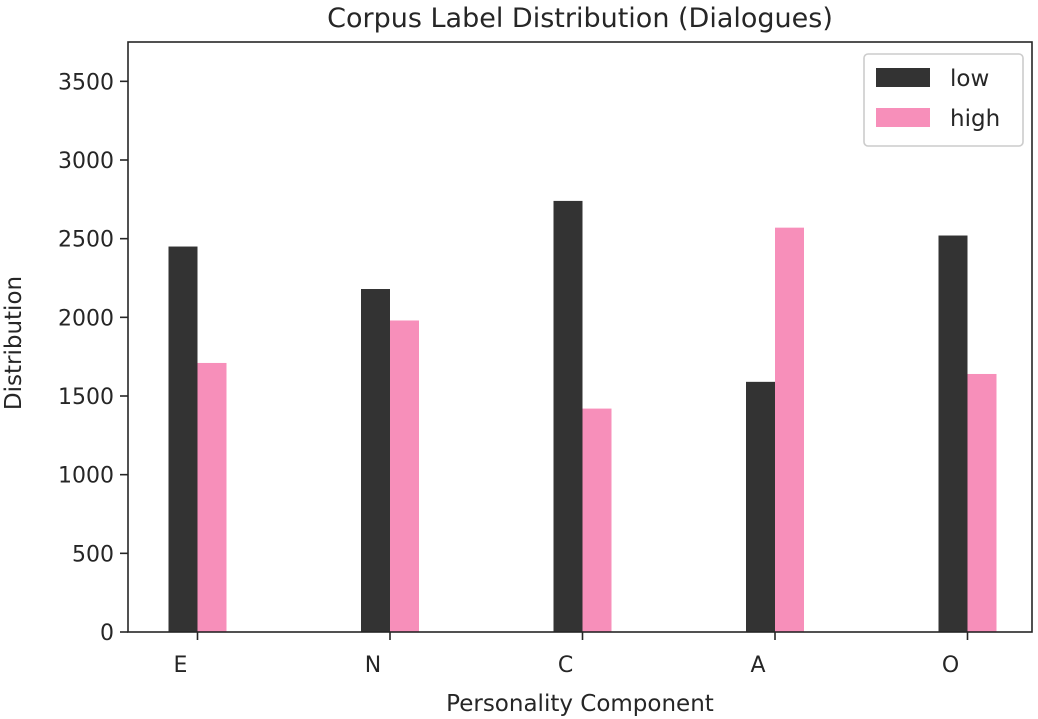  Describe the element at coordinates (181, 665) in the screenshot. I see `x-tick-label-E: E` at that location.